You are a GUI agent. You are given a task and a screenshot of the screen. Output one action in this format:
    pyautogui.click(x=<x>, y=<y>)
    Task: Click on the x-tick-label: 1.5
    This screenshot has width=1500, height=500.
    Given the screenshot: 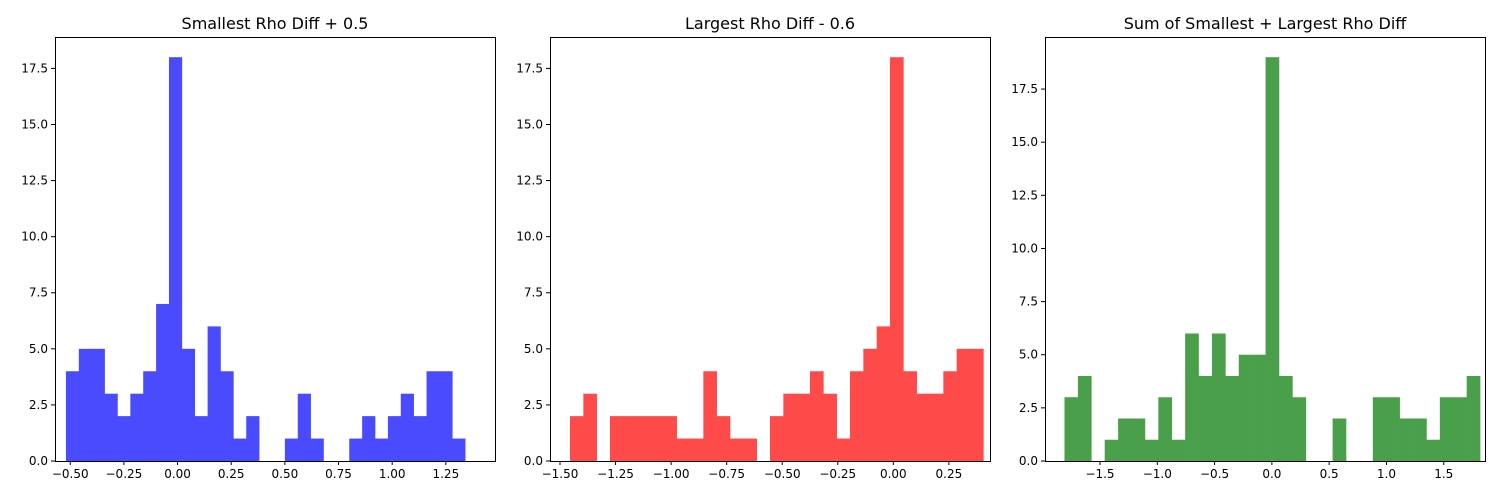 What is the action you would take?
    pyautogui.click(x=1443, y=474)
    